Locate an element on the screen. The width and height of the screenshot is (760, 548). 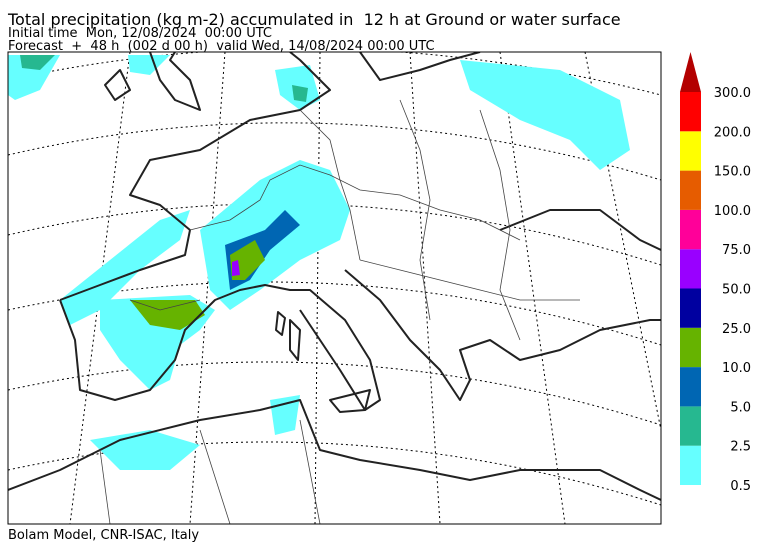
colorbar-label: 0.5 is located at coordinates (740, 486).